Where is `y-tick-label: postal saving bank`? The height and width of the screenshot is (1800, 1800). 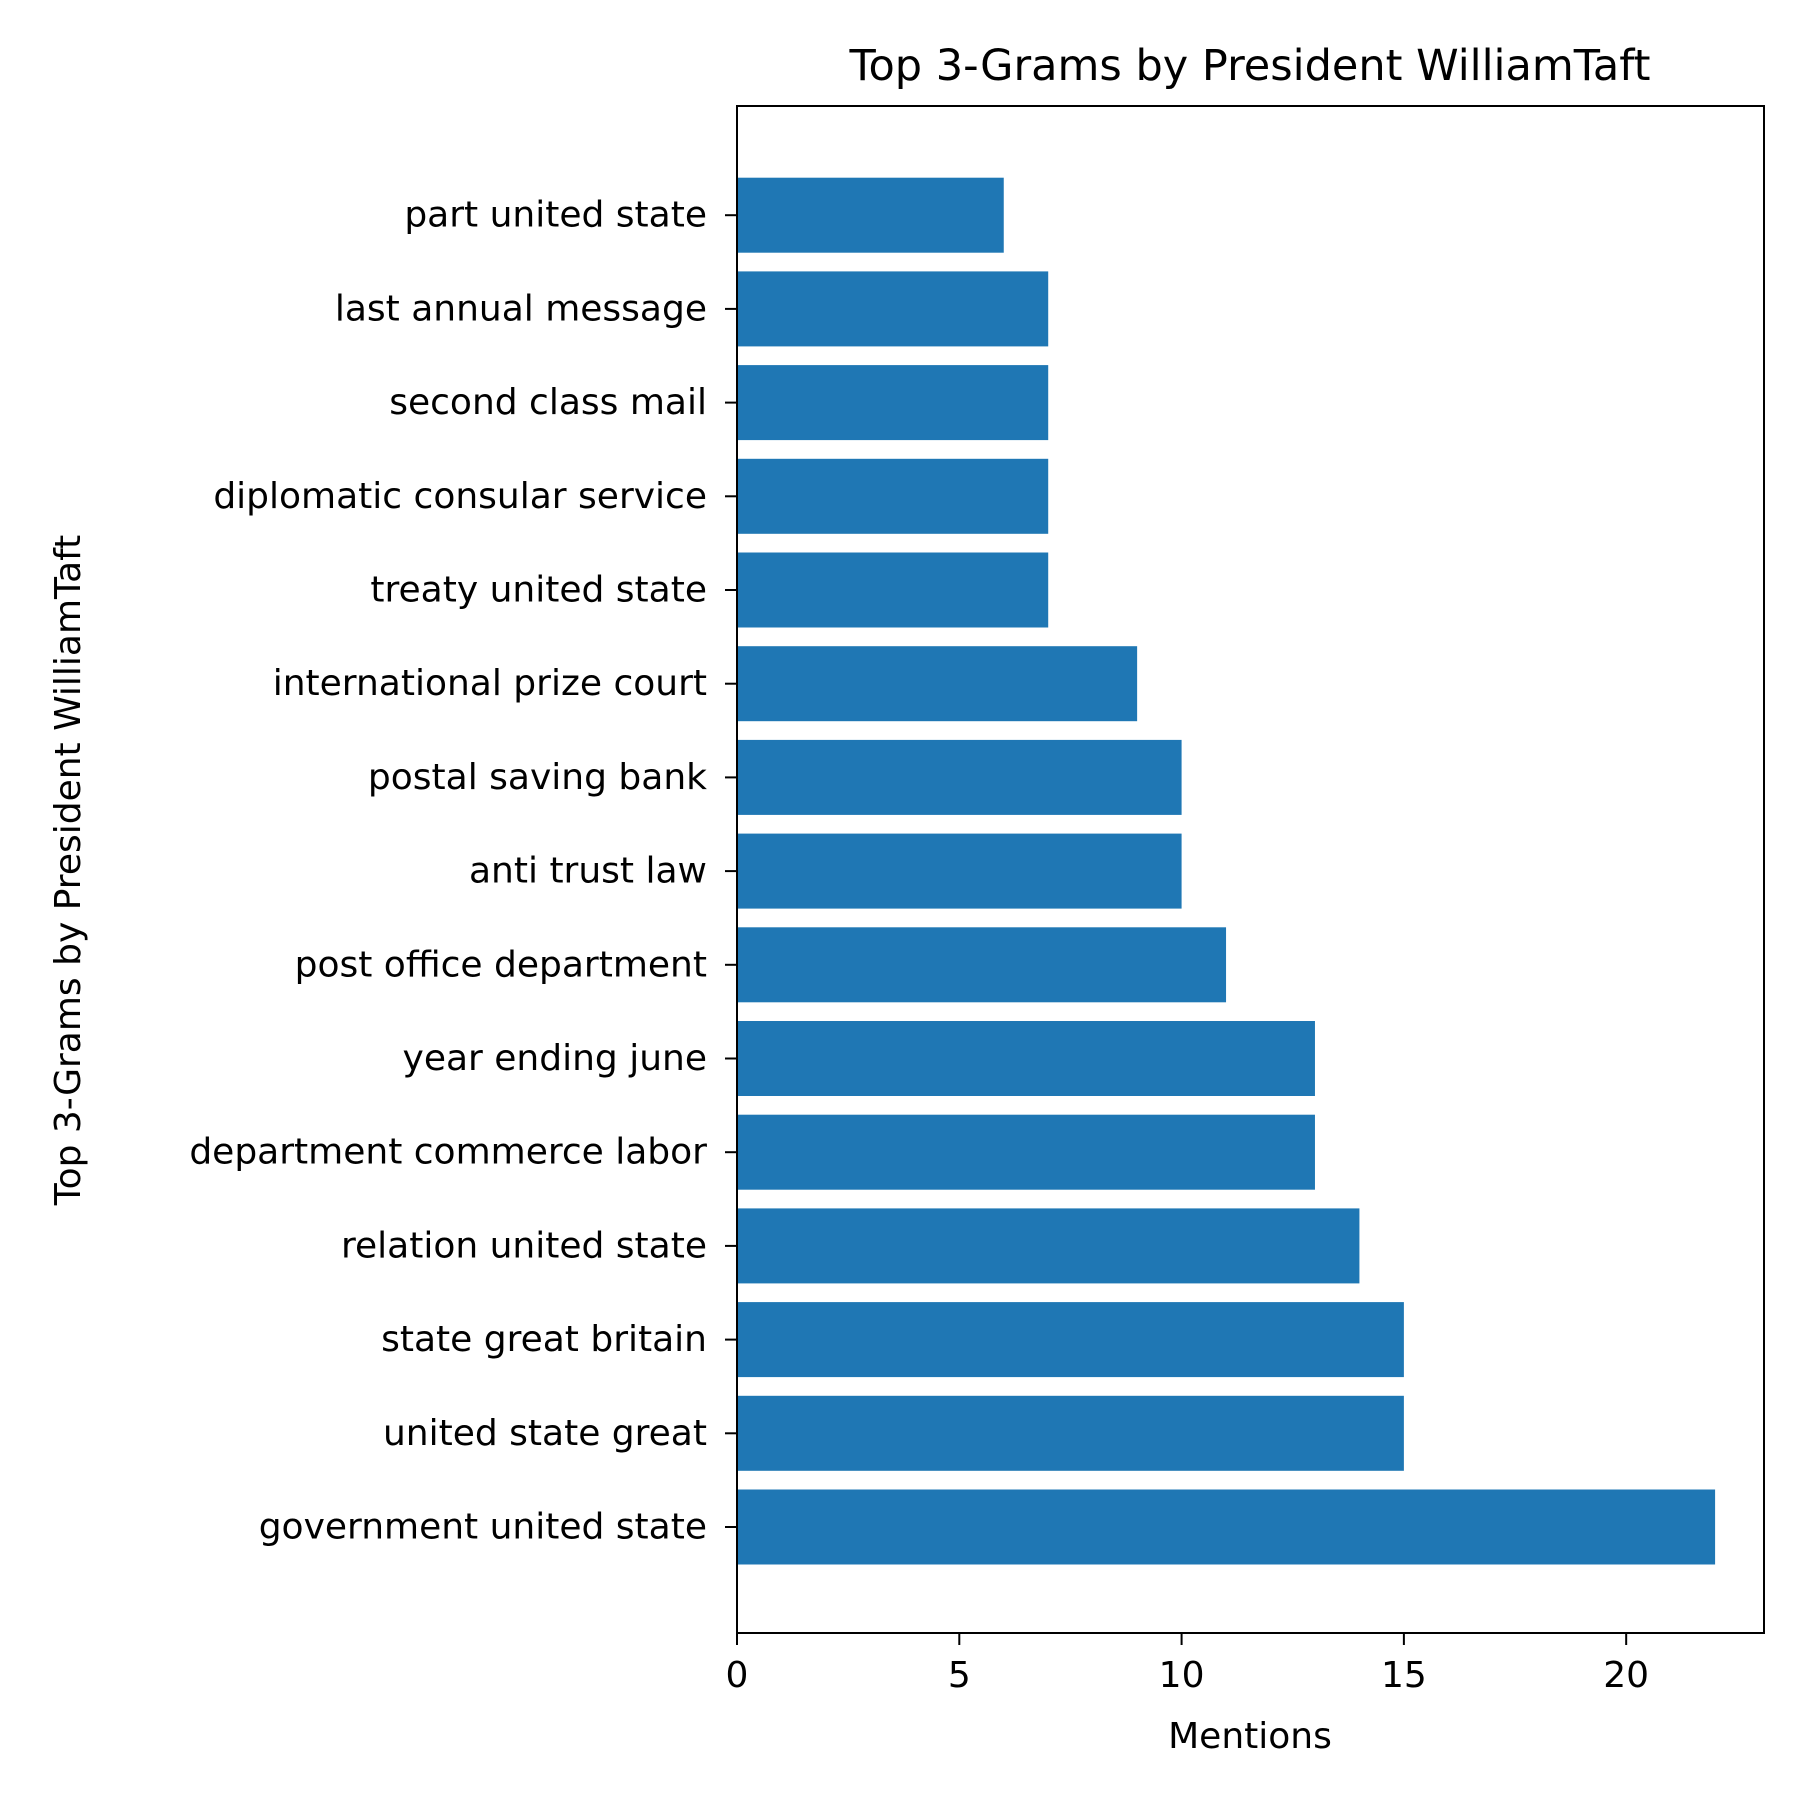 y-tick-label: postal saving bank is located at coordinates (537, 777).